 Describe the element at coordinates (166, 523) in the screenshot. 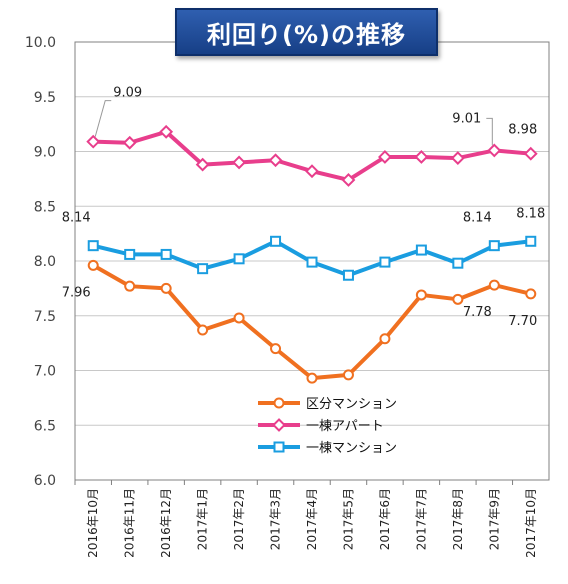

I see `x-tick-label: 2016年12月` at that location.